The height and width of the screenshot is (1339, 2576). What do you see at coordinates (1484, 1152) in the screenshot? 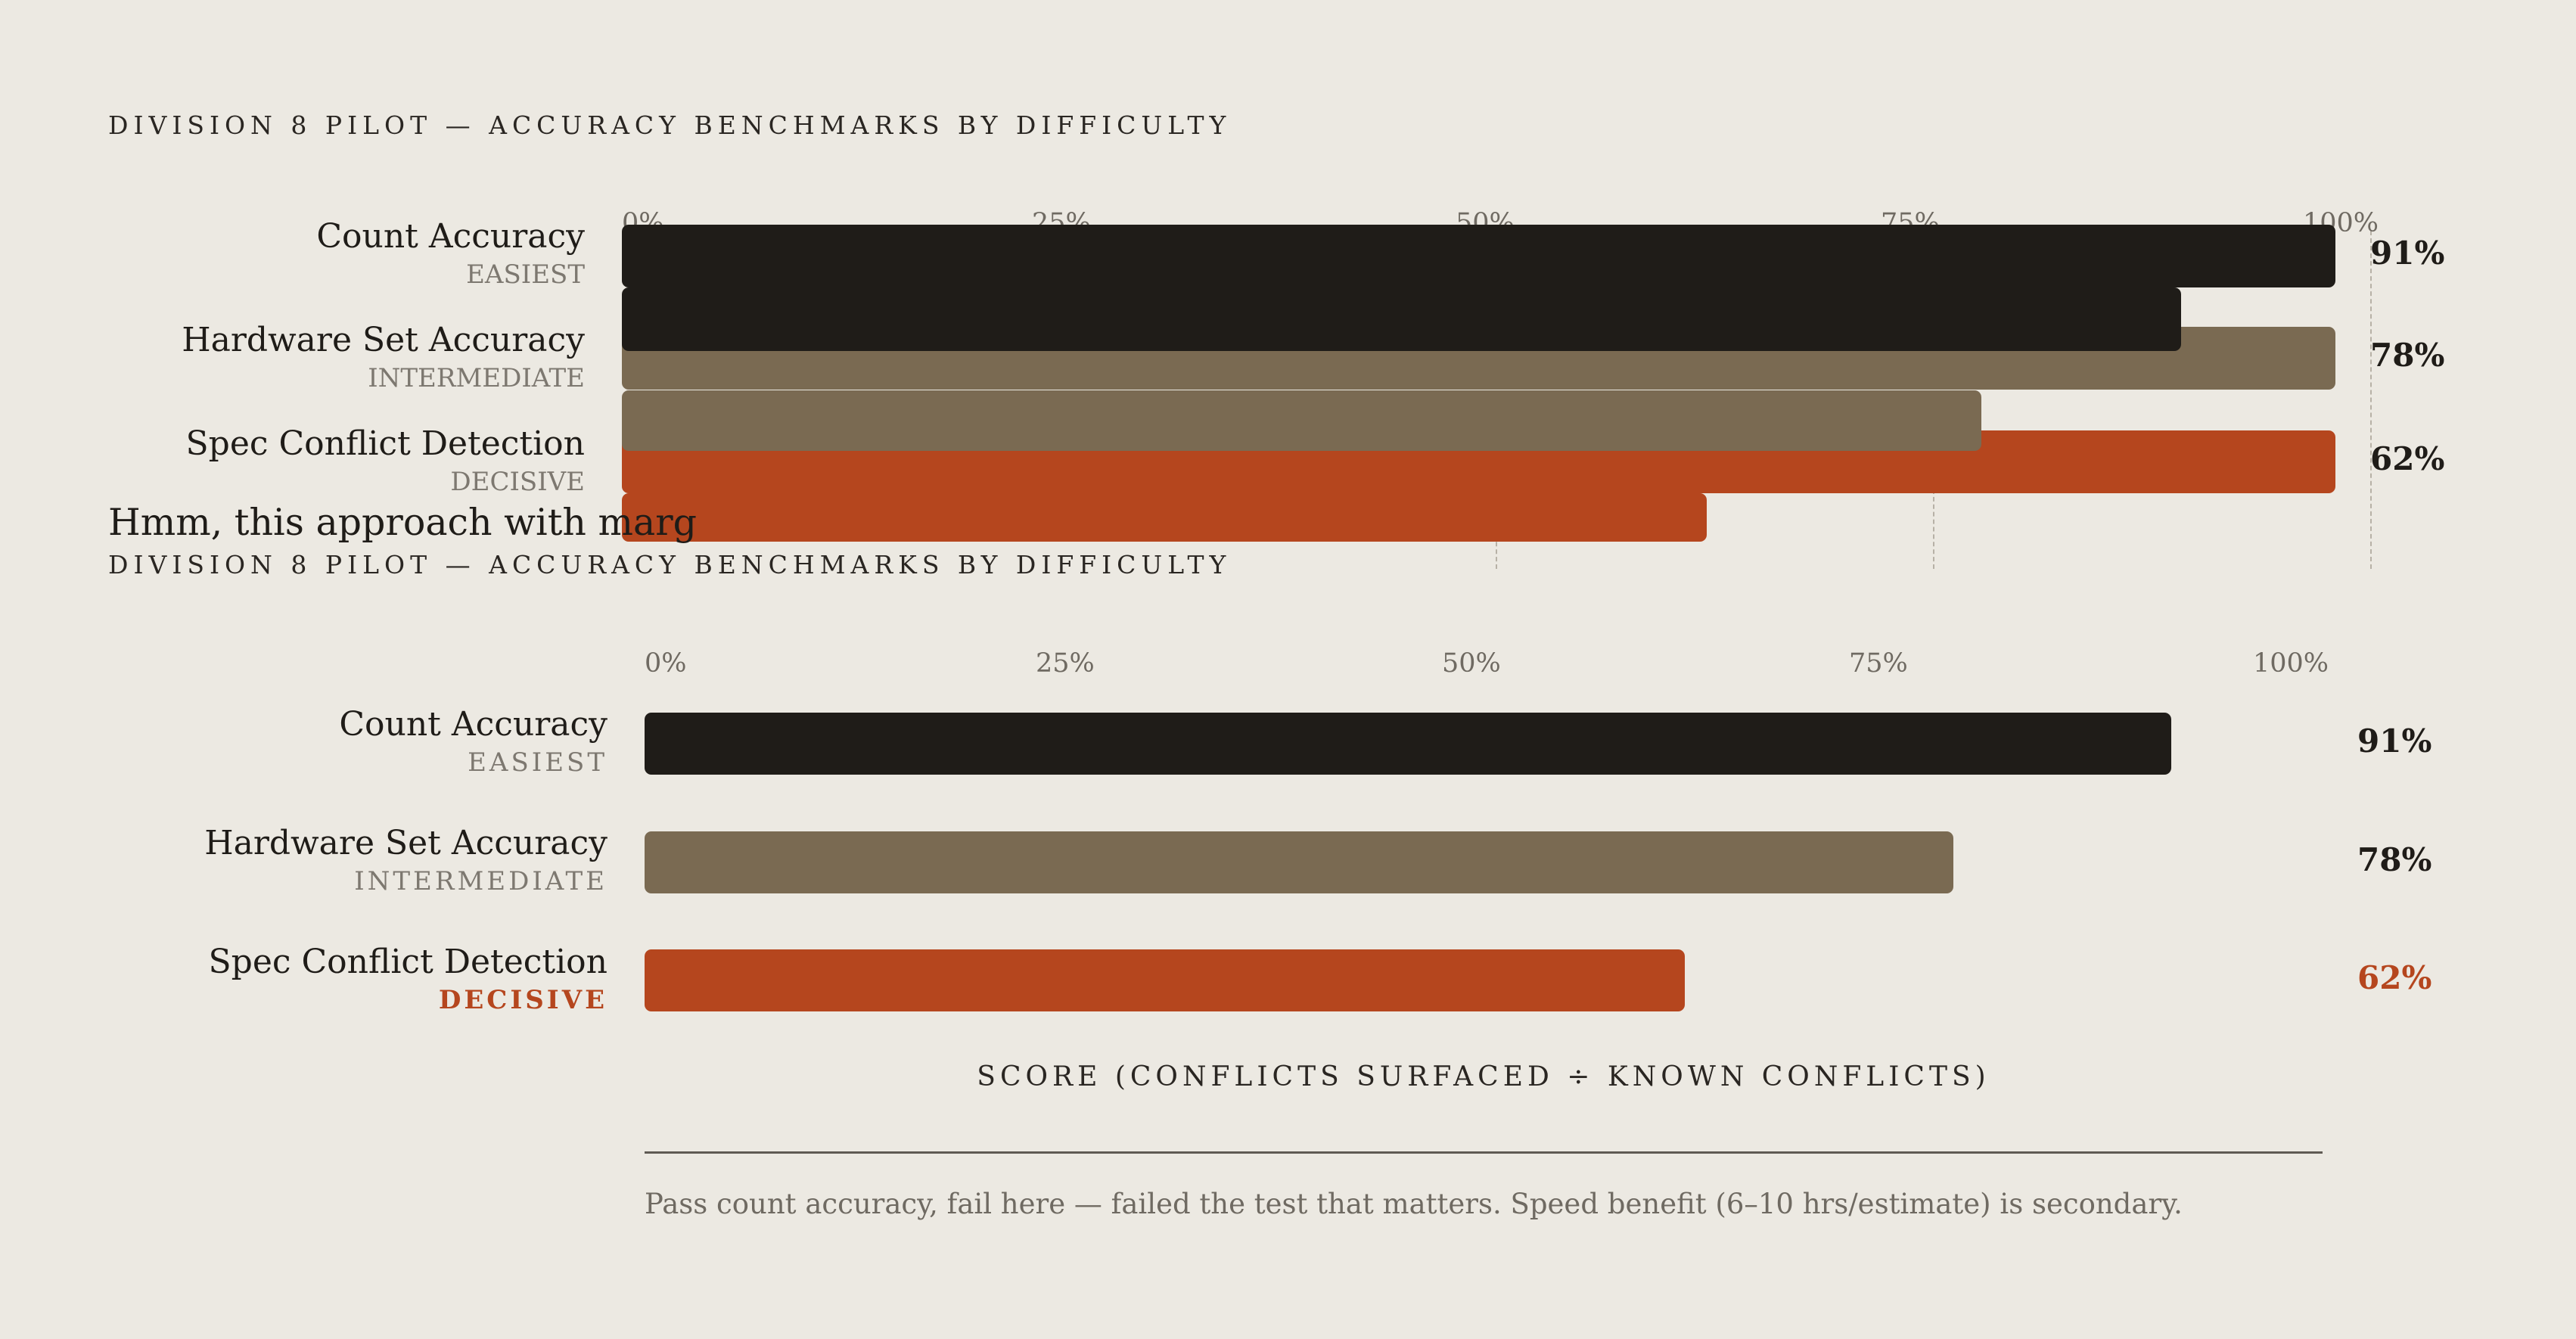
I see `divider` at bounding box center [1484, 1152].